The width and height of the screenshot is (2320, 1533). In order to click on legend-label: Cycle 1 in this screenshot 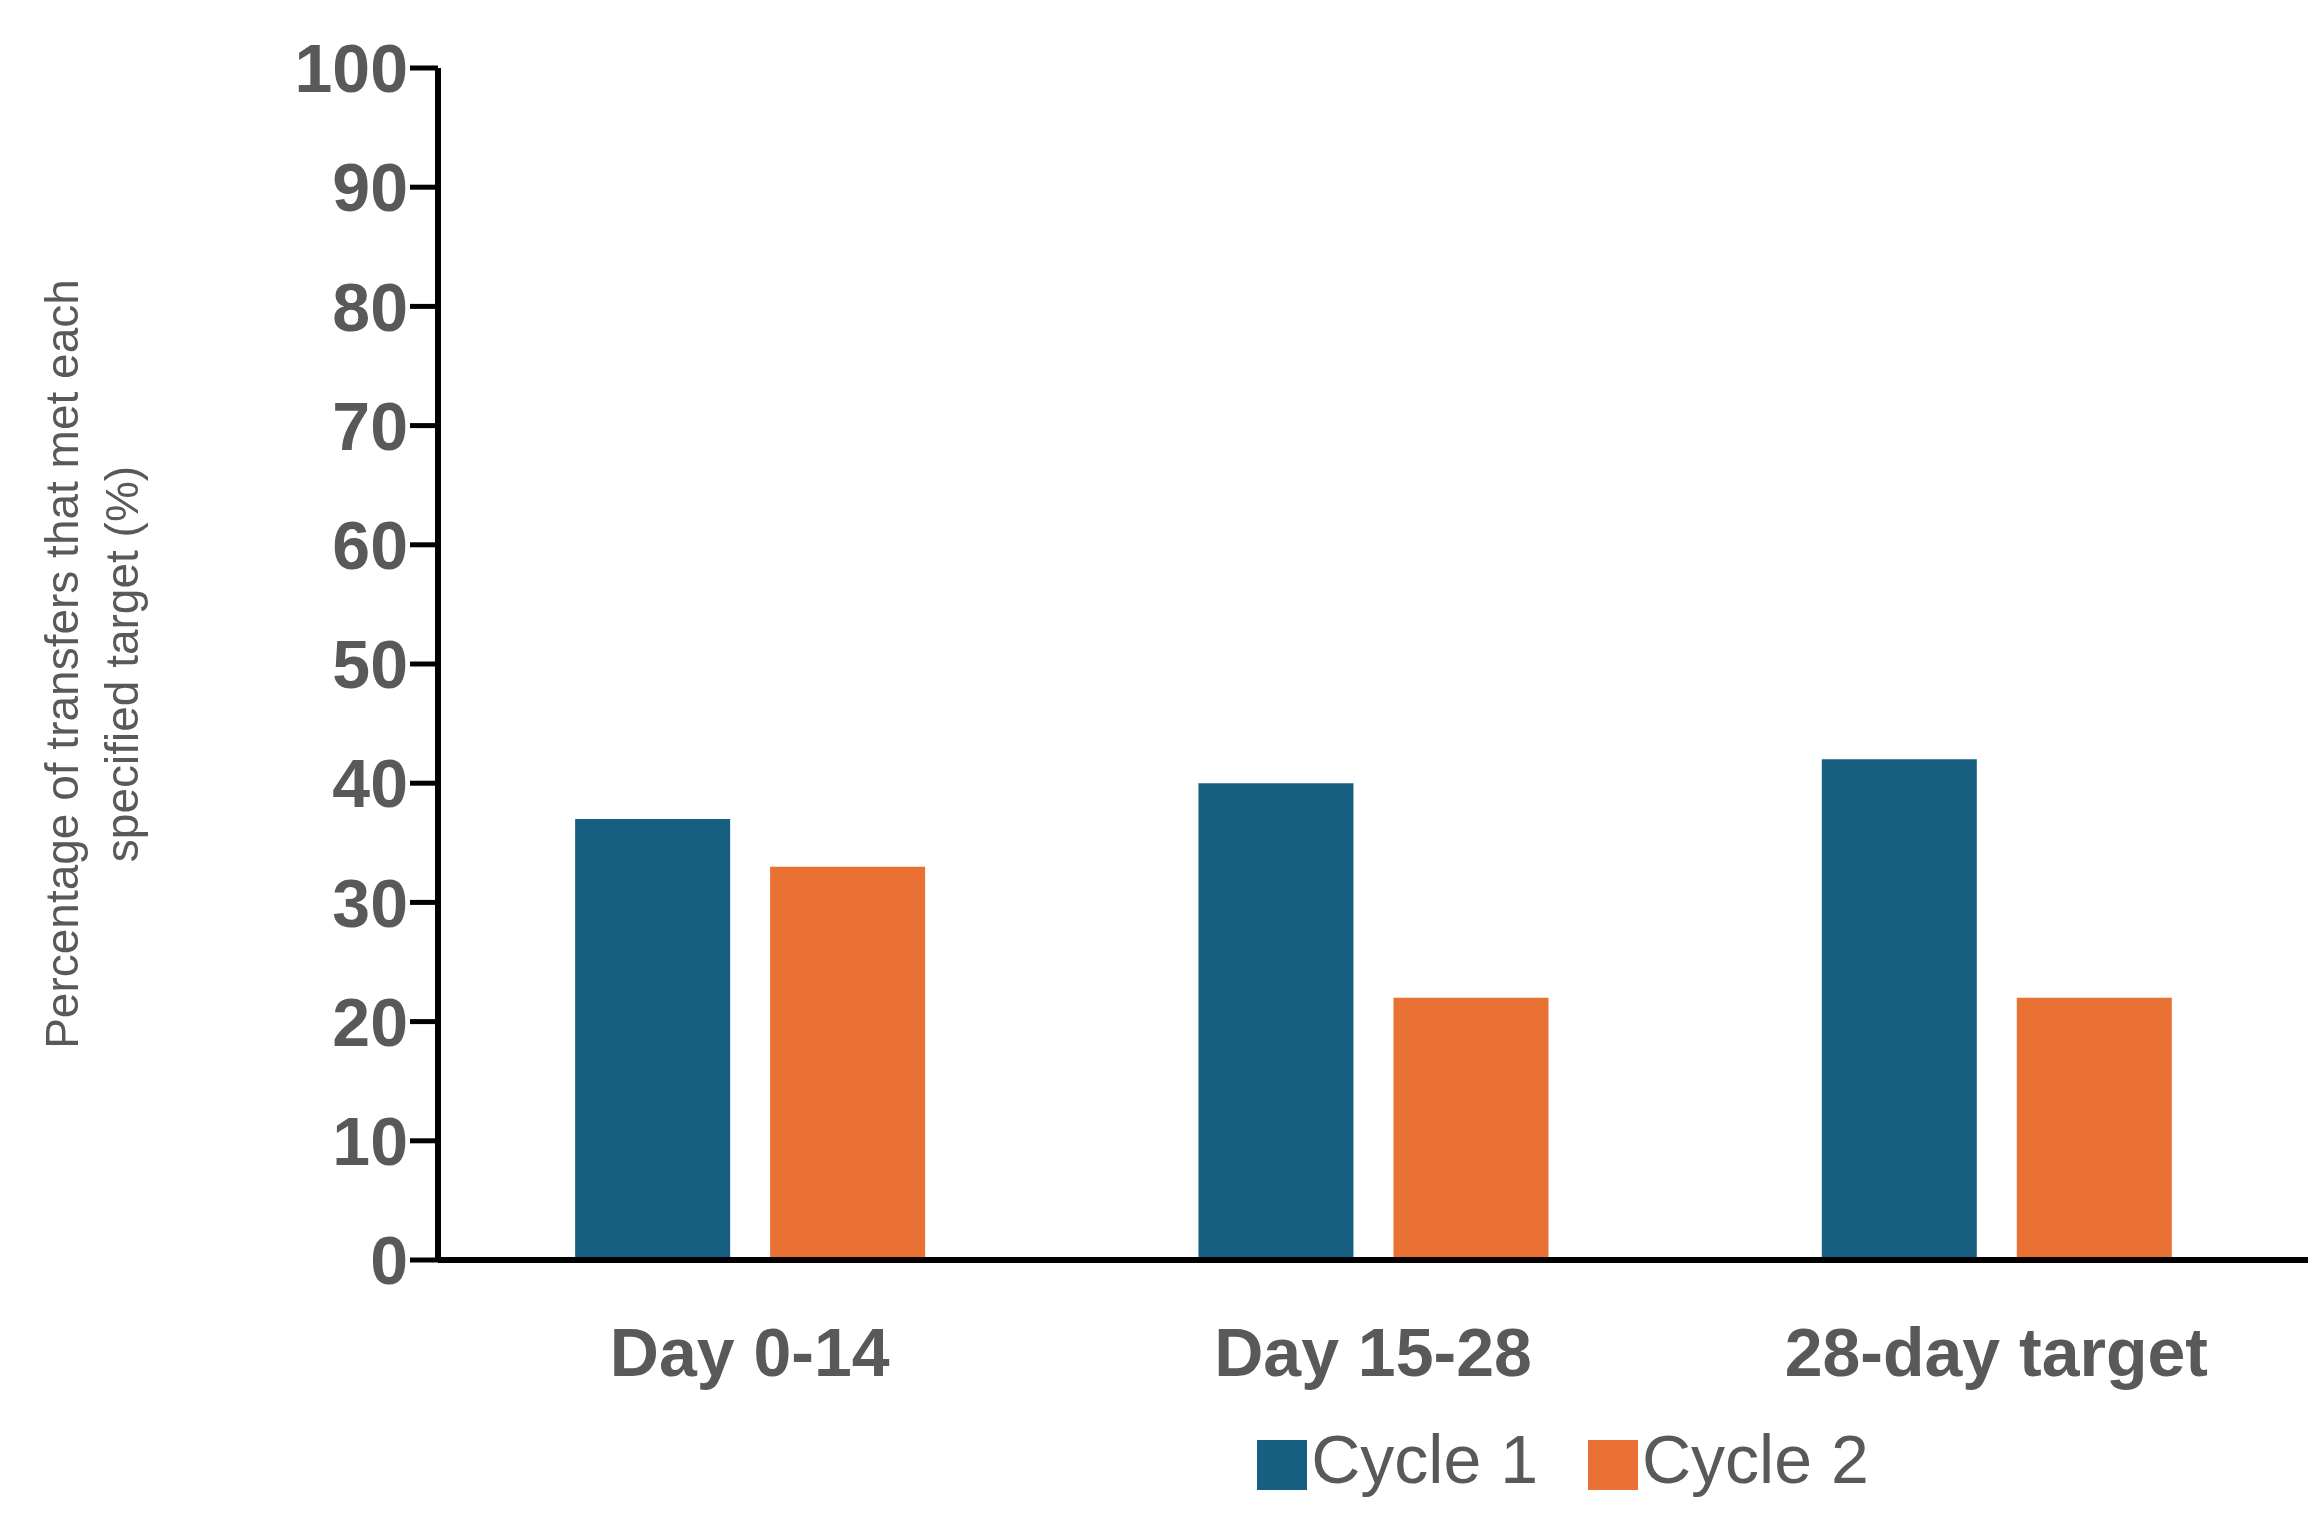, I will do `click(1424, 1459)`.